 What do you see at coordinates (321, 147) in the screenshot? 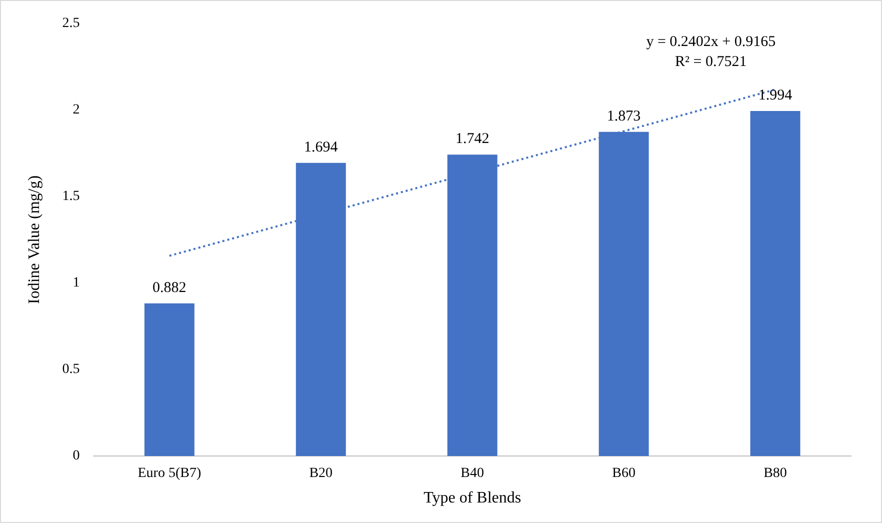
I see `data-label: 1.694` at bounding box center [321, 147].